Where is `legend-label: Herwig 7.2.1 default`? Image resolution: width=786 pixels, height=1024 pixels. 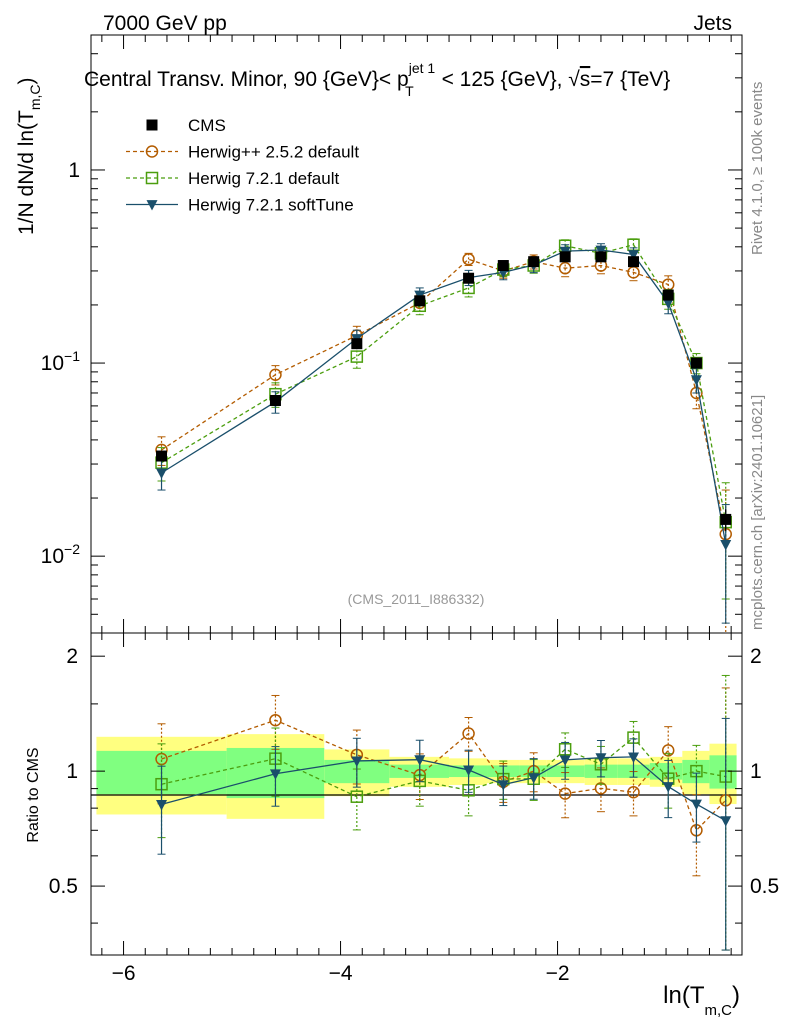
legend-label: Herwig 7.2.1 default is located at coordinates (263, 178).